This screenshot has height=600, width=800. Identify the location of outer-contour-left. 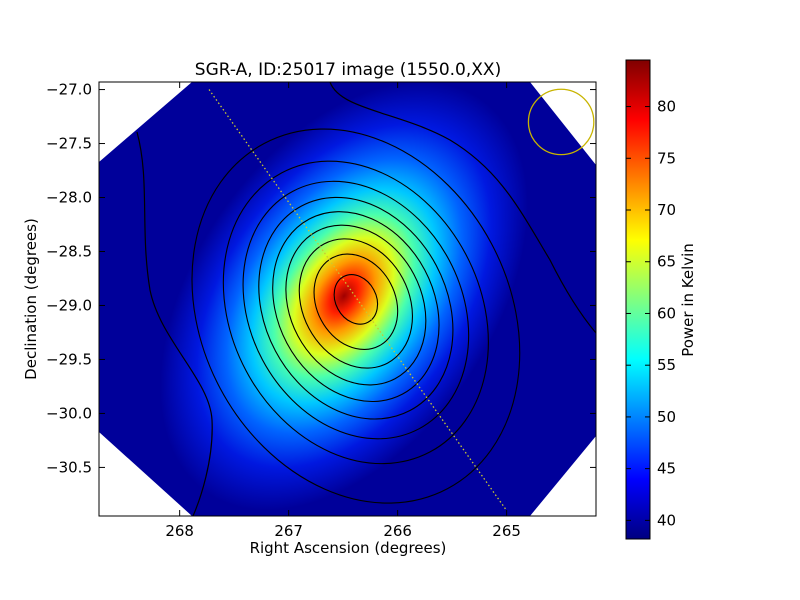
(174, 323).